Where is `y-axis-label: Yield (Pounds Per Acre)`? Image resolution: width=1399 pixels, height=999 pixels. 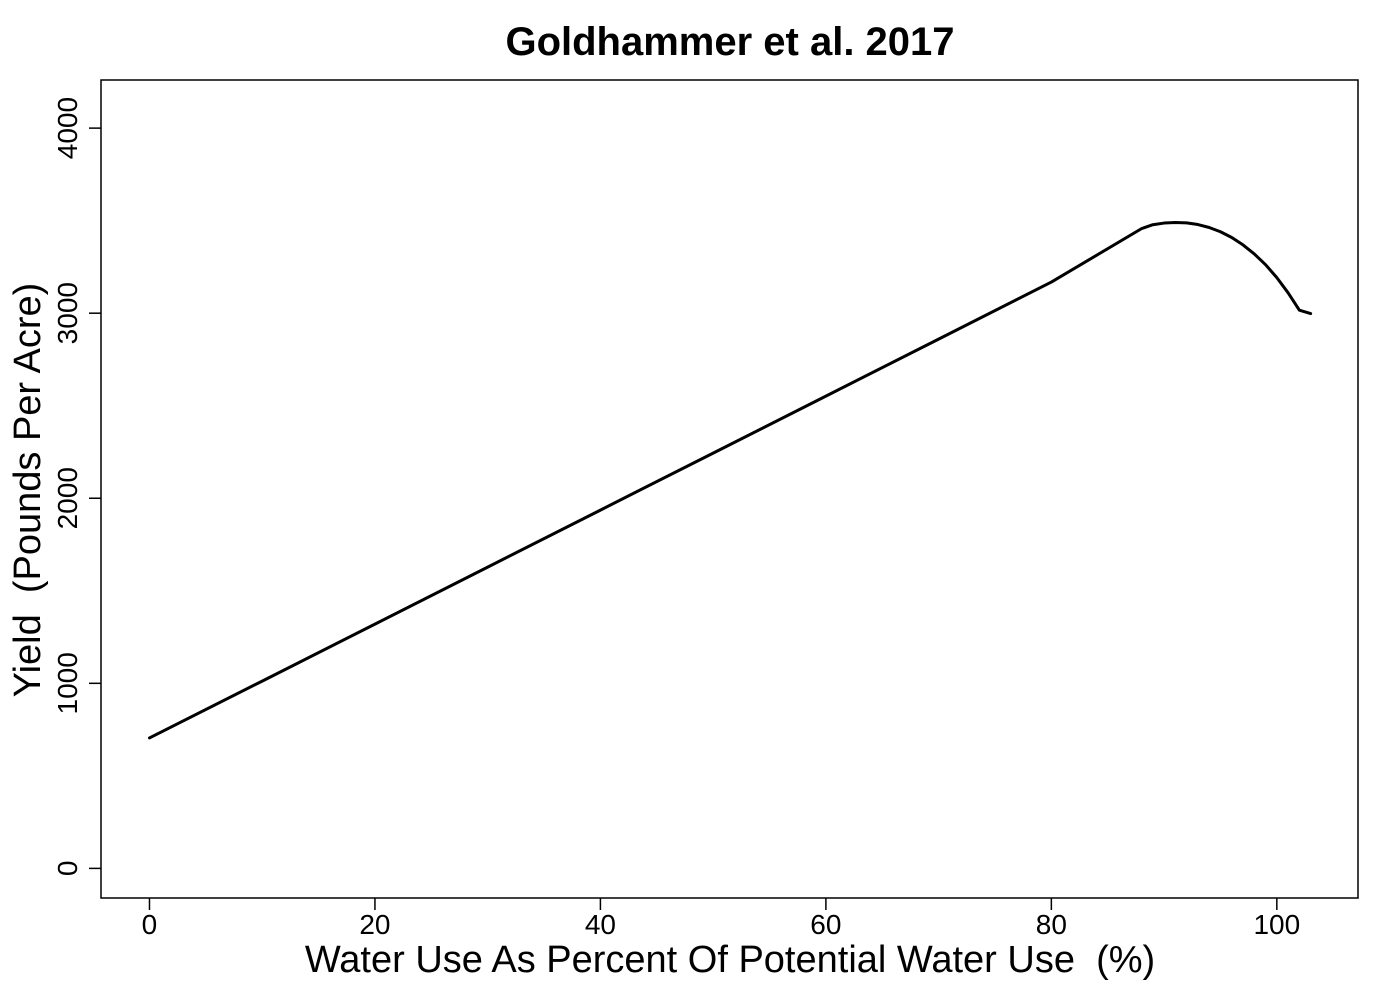 y-axis-label: Yield (Pounds Per Acre) is located at coordinates (28, 490).